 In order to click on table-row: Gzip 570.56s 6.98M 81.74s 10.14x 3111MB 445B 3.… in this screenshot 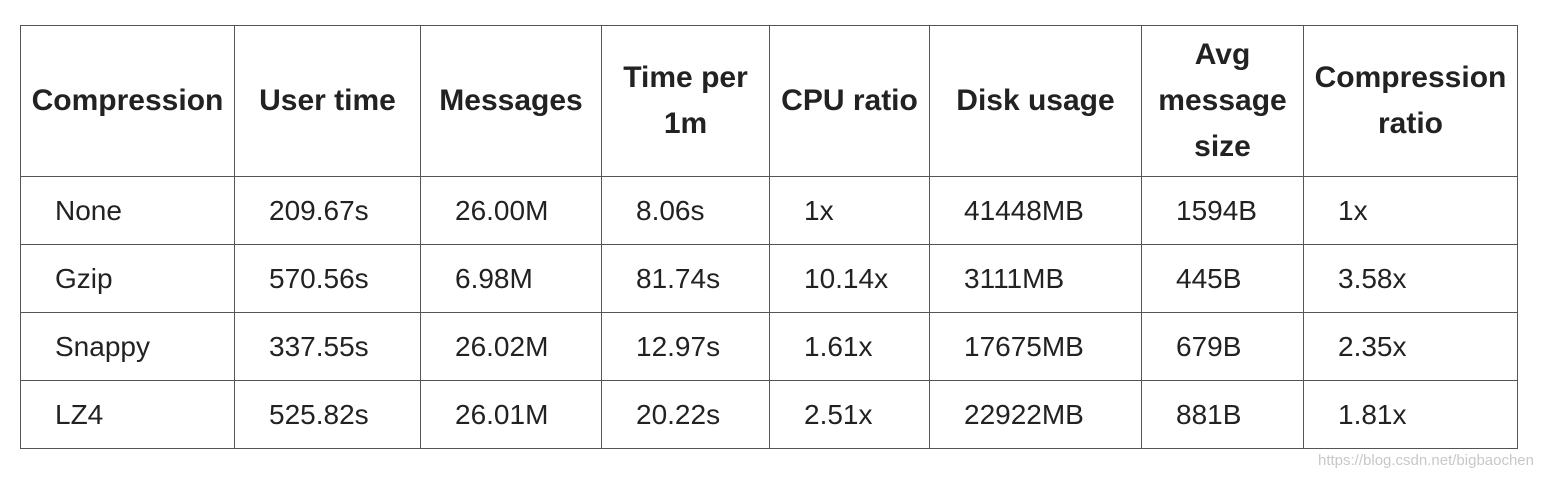, I will do `click(769, 278)`.